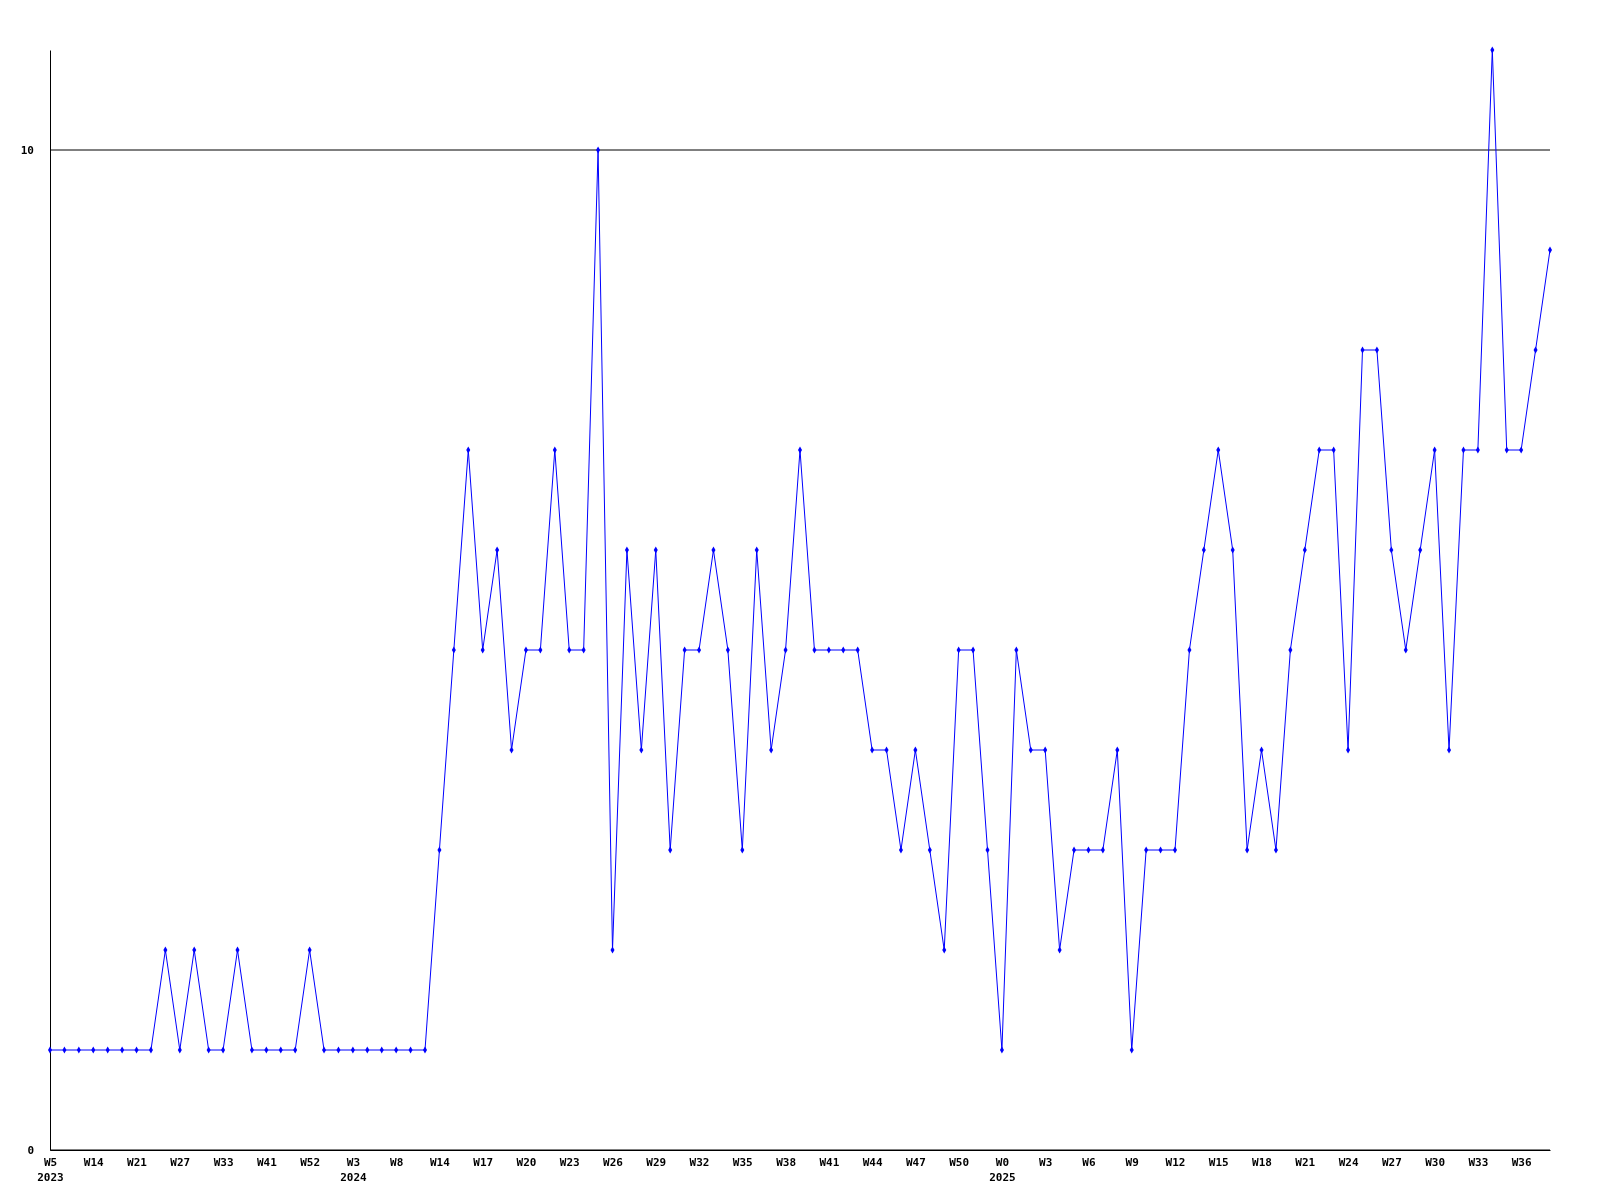  What do you see at coordinates (656, 1162) in the screenshot?
I see `x-tick-label: W29` at bounding box center [656, 1162].